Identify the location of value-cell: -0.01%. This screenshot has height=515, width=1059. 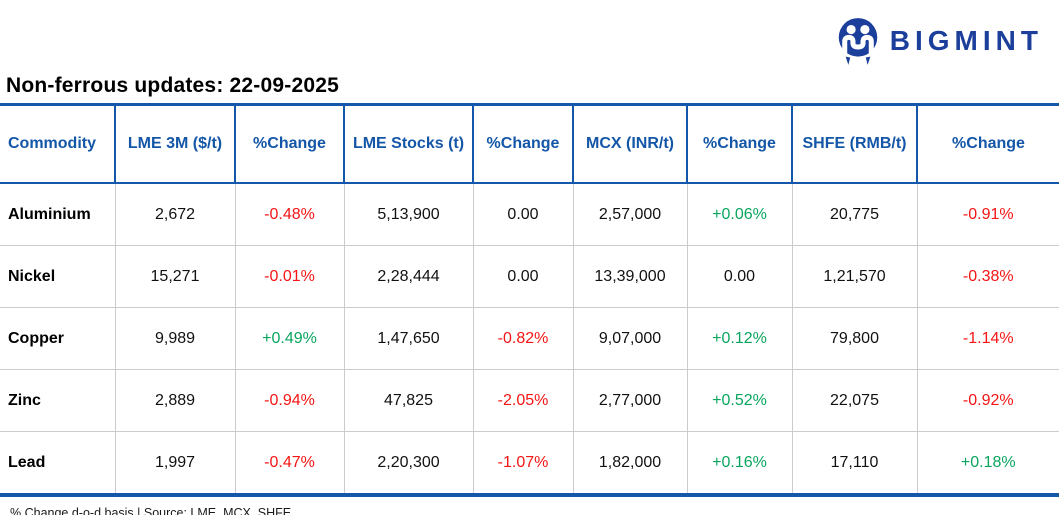
(289, 276).